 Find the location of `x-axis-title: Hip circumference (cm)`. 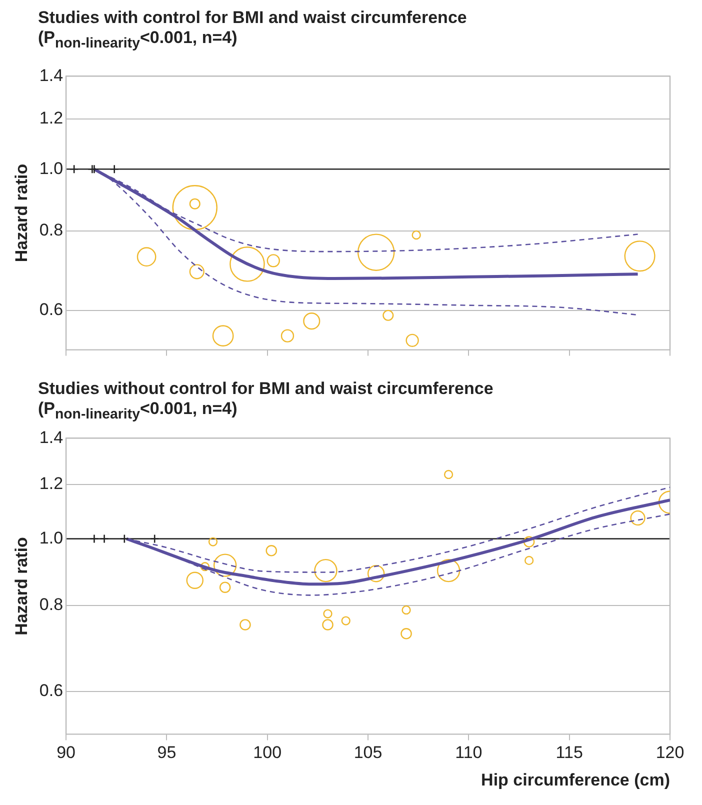

x-axis-title: Hip circumference (cm) is located at coordinates (575, 780).